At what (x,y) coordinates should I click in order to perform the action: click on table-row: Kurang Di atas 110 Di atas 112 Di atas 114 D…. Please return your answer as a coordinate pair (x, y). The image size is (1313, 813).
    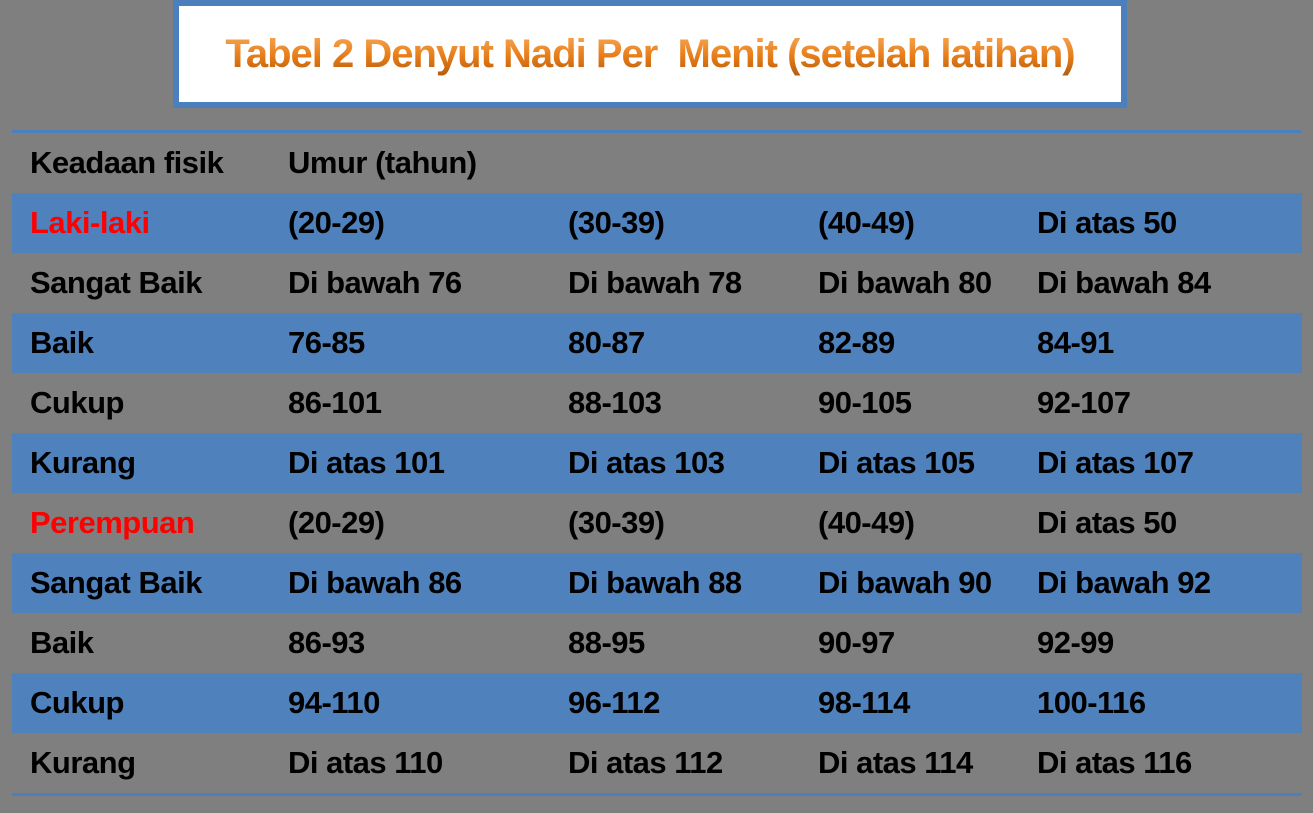
    Looking at the image, I should click on (657, 763).